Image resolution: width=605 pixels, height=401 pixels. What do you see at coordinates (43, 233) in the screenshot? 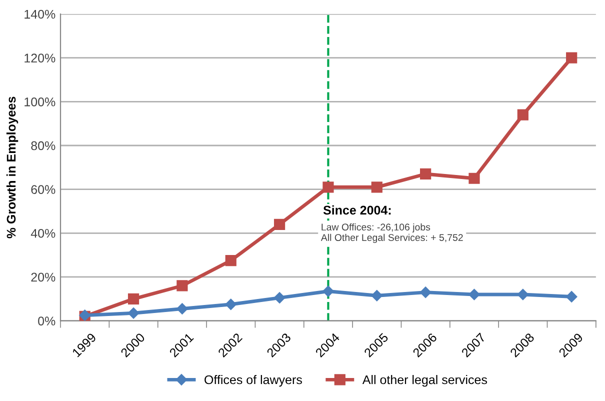
I see `y-tick-label: 40%` at bounding box center [43, 233].